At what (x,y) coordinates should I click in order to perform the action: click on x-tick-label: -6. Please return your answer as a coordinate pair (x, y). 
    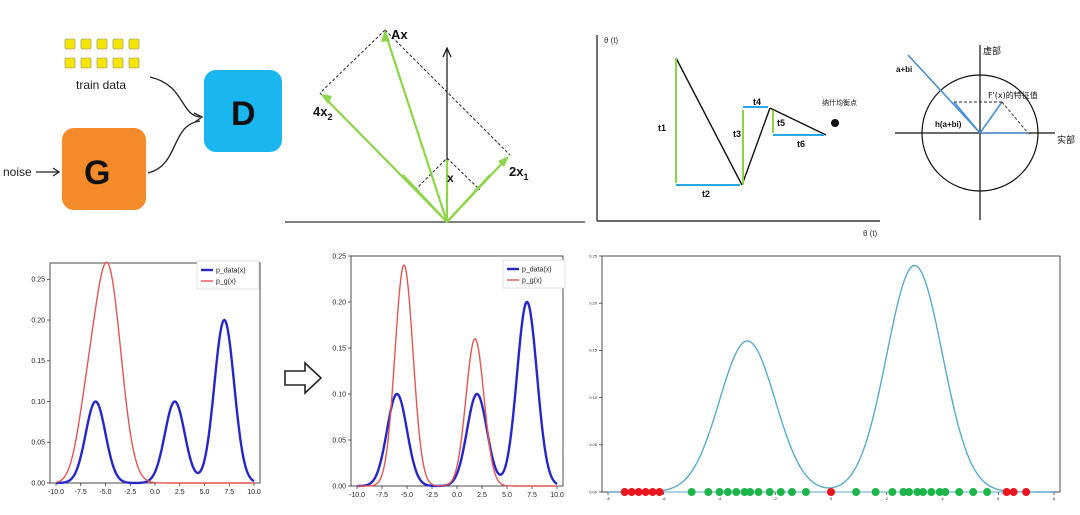
    Looking at the image, I should click on (664, 498).